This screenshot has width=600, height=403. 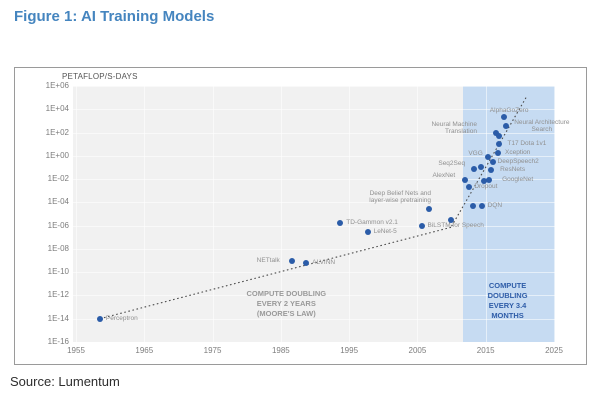 What do you see at coordinates (58, 295) in the screenshot?
I see `y-tick-label: 1E-12` at bounding box center [58, 295].